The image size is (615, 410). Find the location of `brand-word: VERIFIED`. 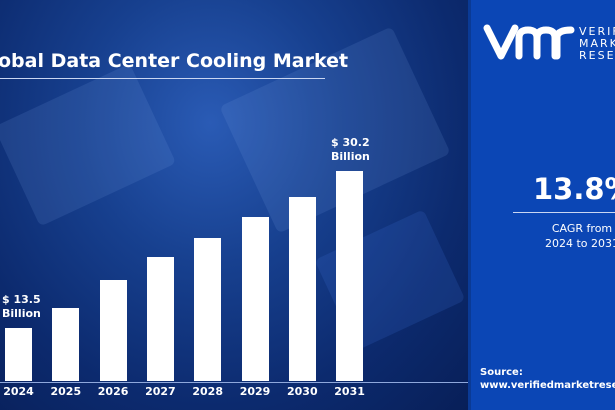

brand-word: VERIFIED is located at coordinates (597, 31).